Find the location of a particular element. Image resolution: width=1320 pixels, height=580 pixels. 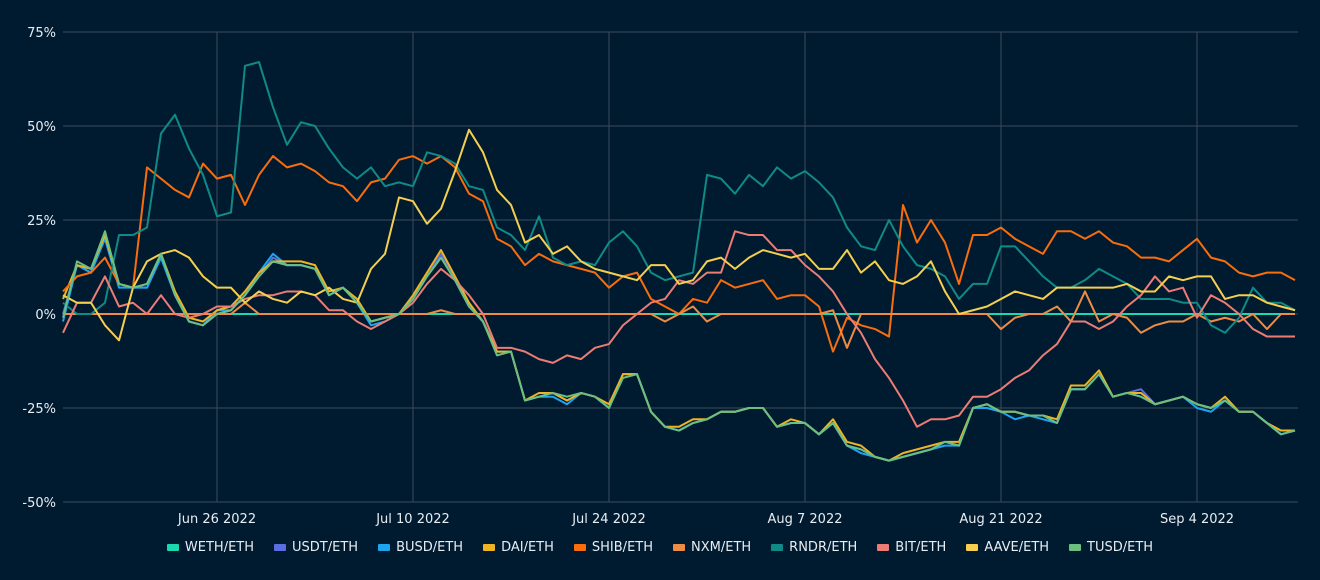

legend-item: WETH/ETH is located at coordinates (210, 547).